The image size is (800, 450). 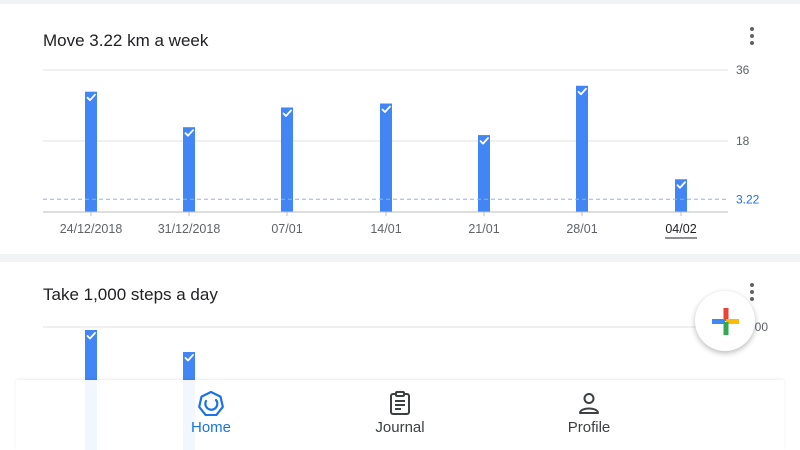 What do you see at coordinates (743, 141) in the screenshot?
I see `y-tick-label: 18` at bounding box center [743, 141].